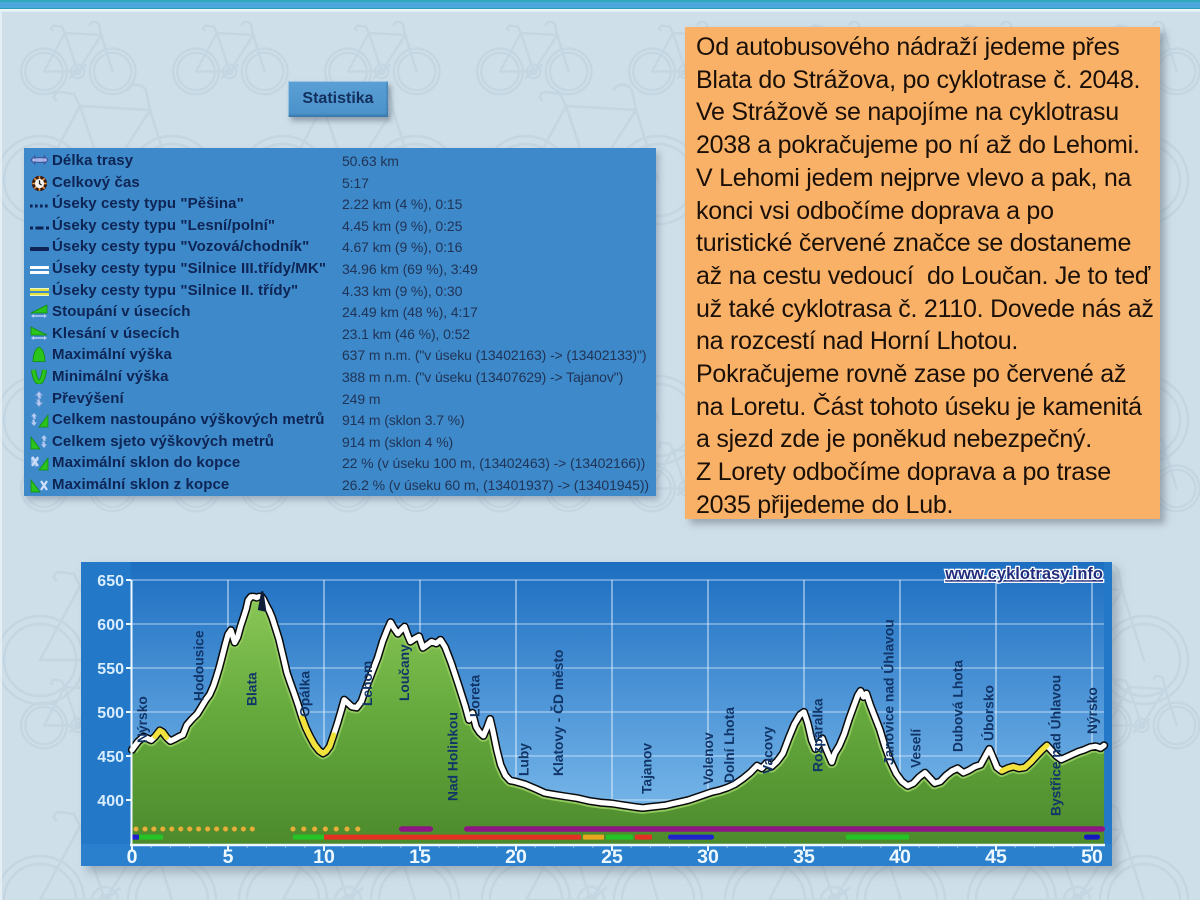  What do you see at coordinates (888, 692) in the screenshot?
I see `svg-text: Janovice nad Úhlavou` at bounding box center [888, 692].